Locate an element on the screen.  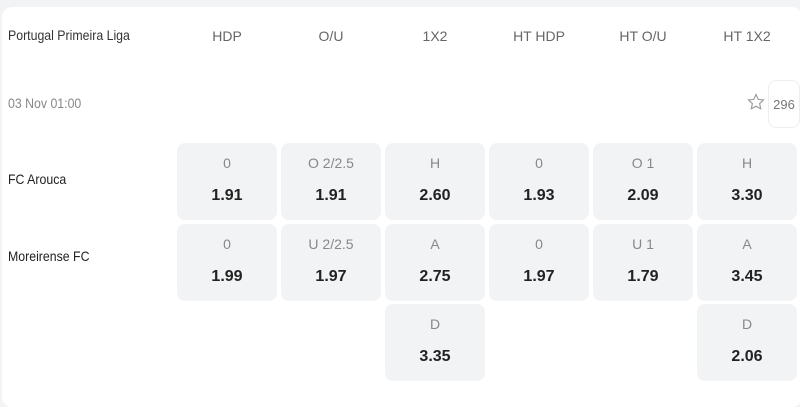
odds-button: A 3.45 is located at coordinates (747, 262).